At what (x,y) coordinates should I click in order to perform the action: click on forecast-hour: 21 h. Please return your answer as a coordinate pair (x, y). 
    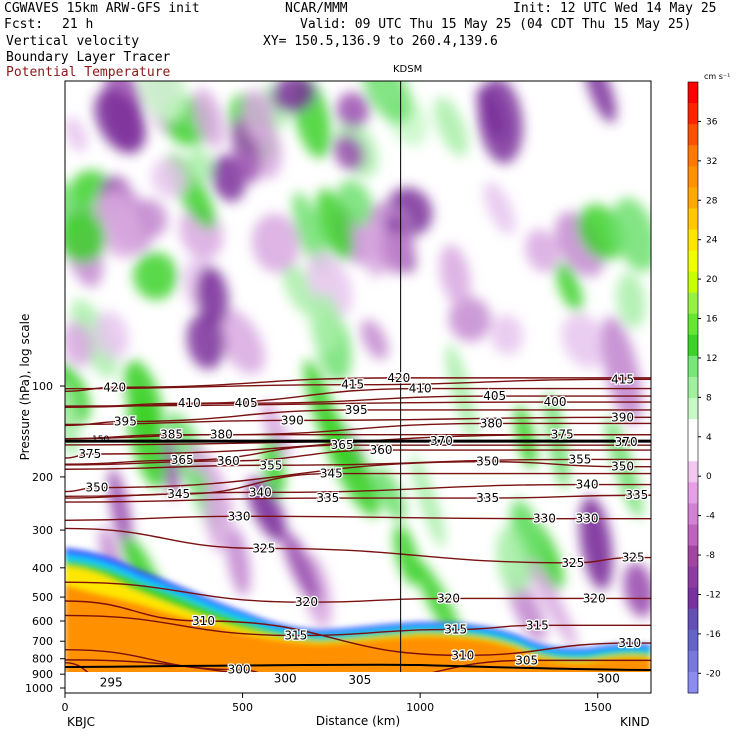
    Looking at the image, I should click on (78, 24).